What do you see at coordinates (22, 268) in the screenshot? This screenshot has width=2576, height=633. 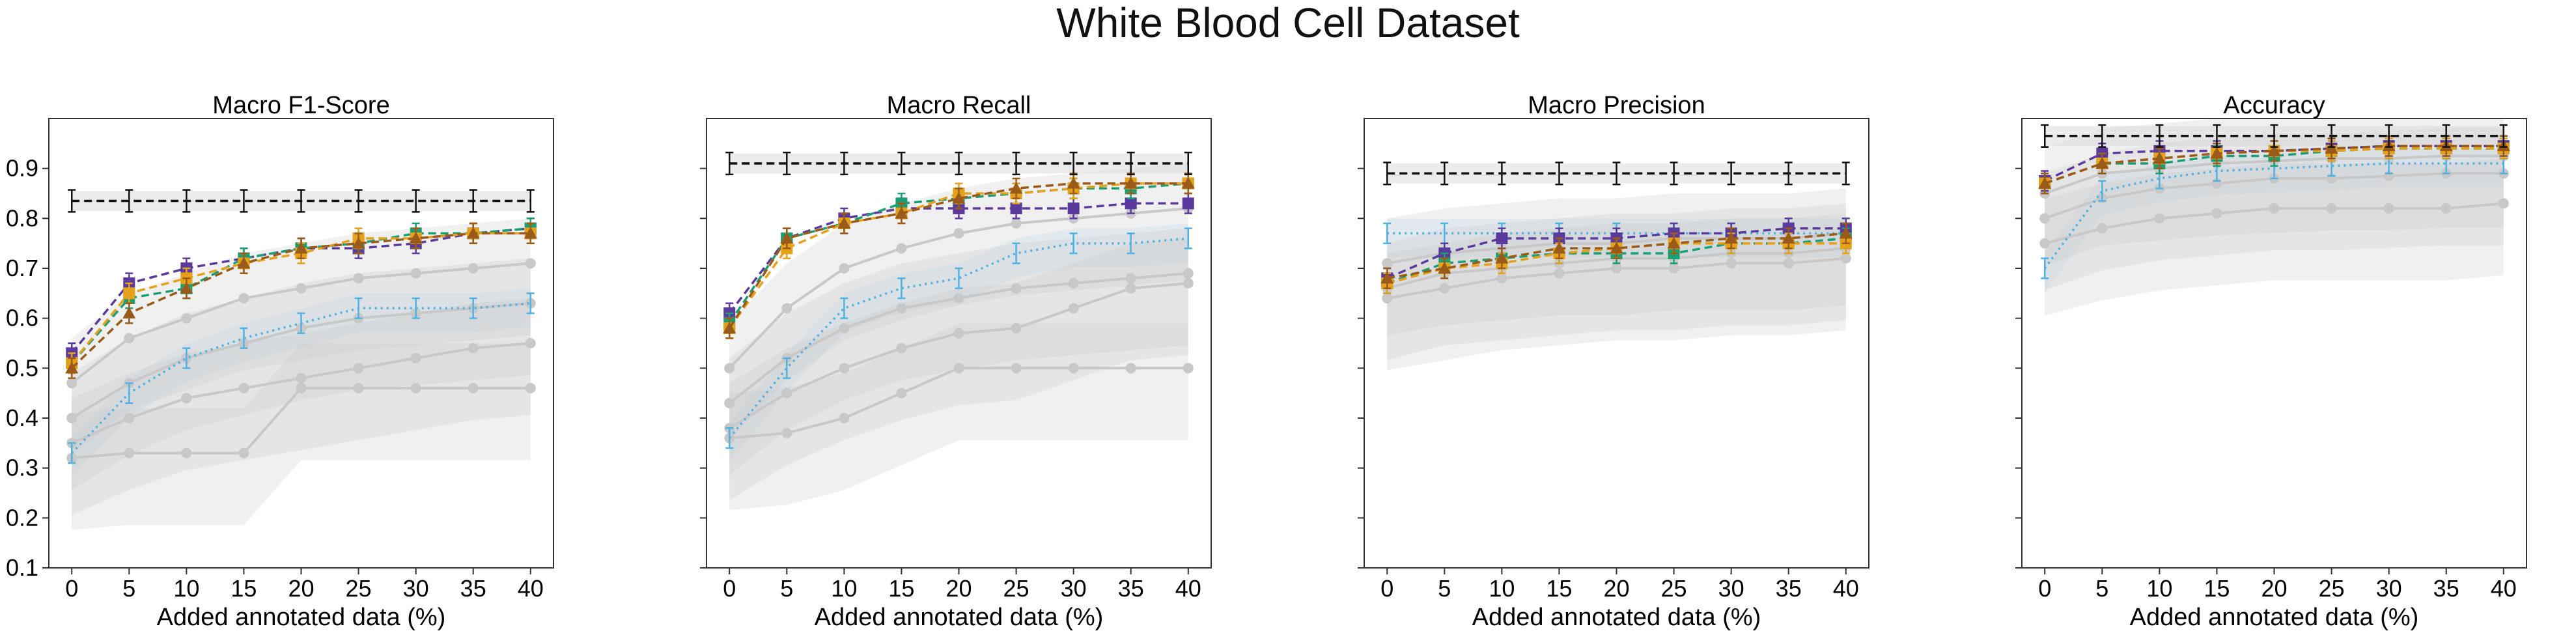 I see `panel-0-ytick-label-6: 0.7` at bounding box center [22, 268].